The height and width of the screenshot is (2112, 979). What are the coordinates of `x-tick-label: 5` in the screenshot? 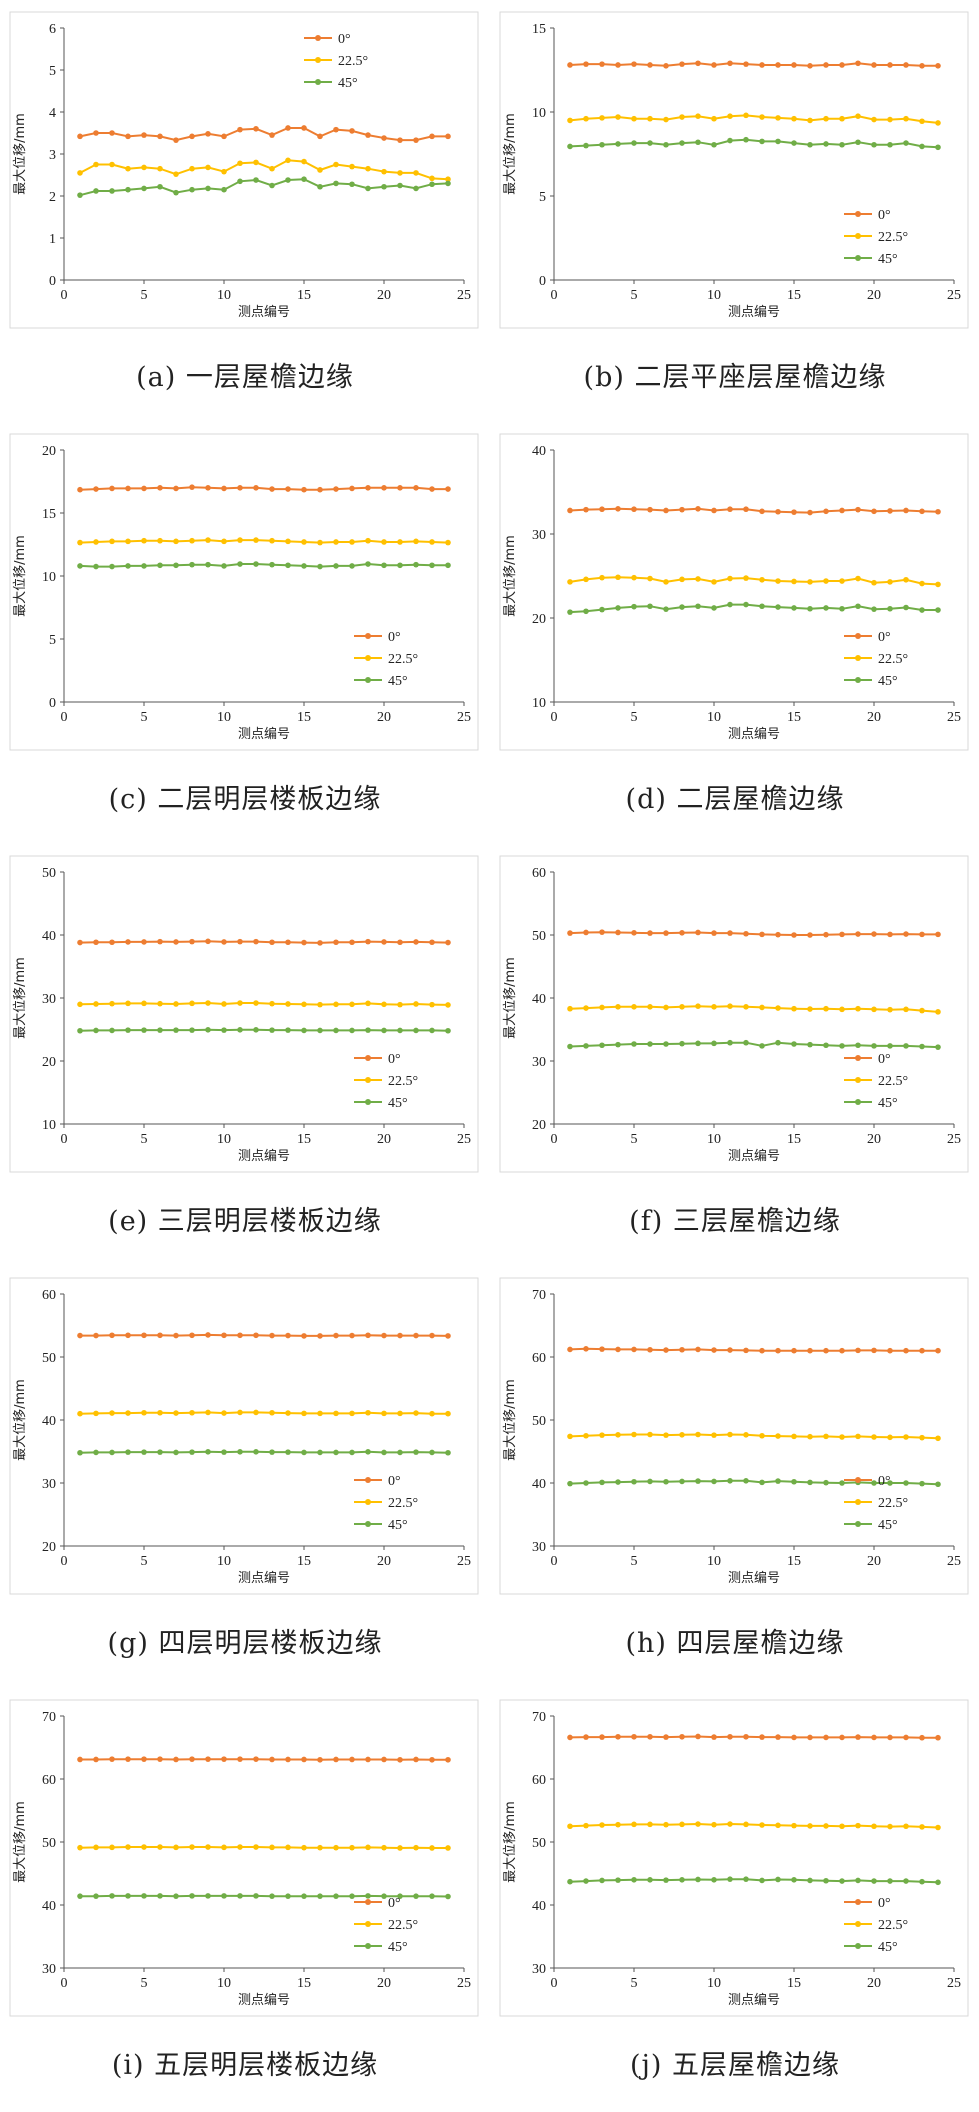 It's located at (144, 1139).